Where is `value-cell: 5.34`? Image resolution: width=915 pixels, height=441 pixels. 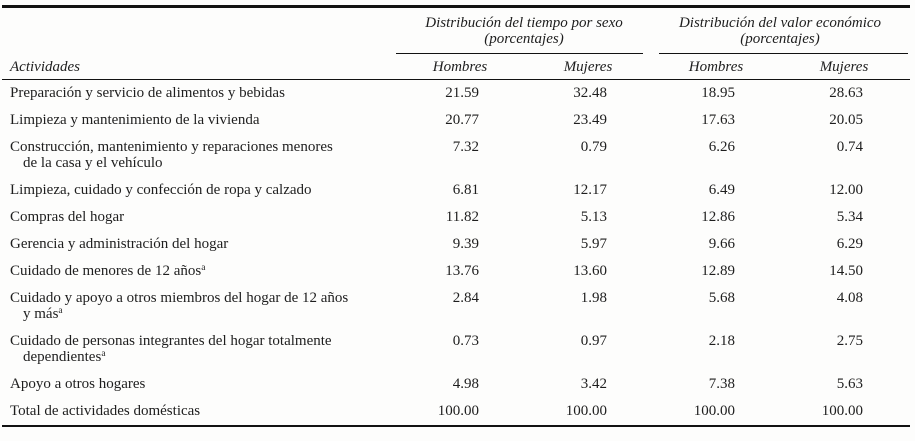
value-cell: 5.34 is located at coordinates (849, 217).